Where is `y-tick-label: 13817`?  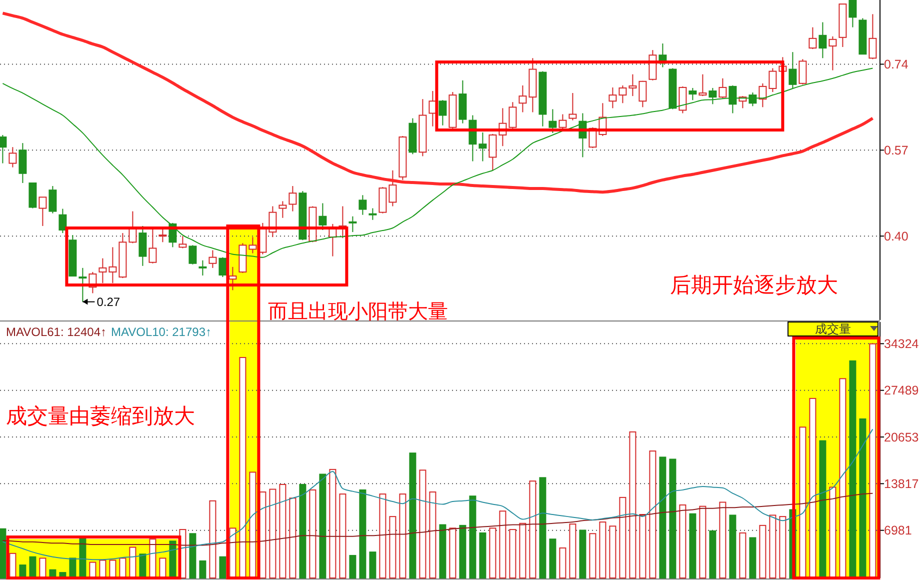 y-tick-label: 13817 is located at coordinates (901, 484).